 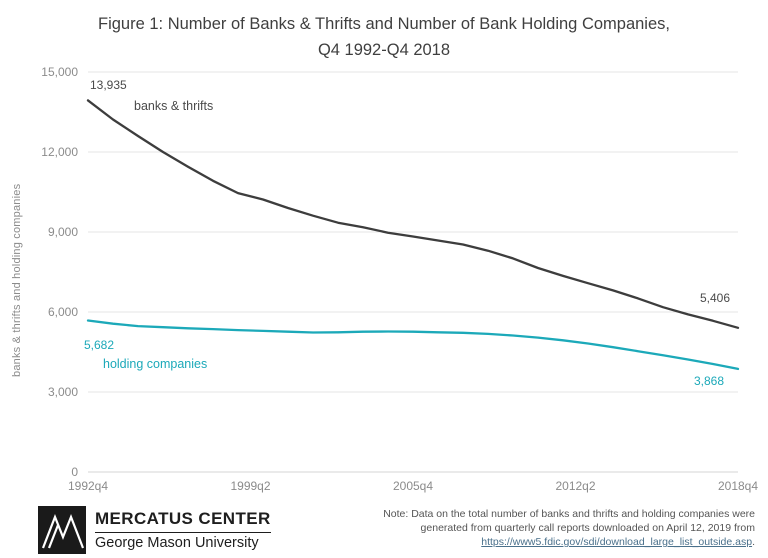 What do you see at coordinates (174, 106) in the screenshot?
I see `annotation-banks-series-label: banks & thrifts` at bounding box center [174, 106].